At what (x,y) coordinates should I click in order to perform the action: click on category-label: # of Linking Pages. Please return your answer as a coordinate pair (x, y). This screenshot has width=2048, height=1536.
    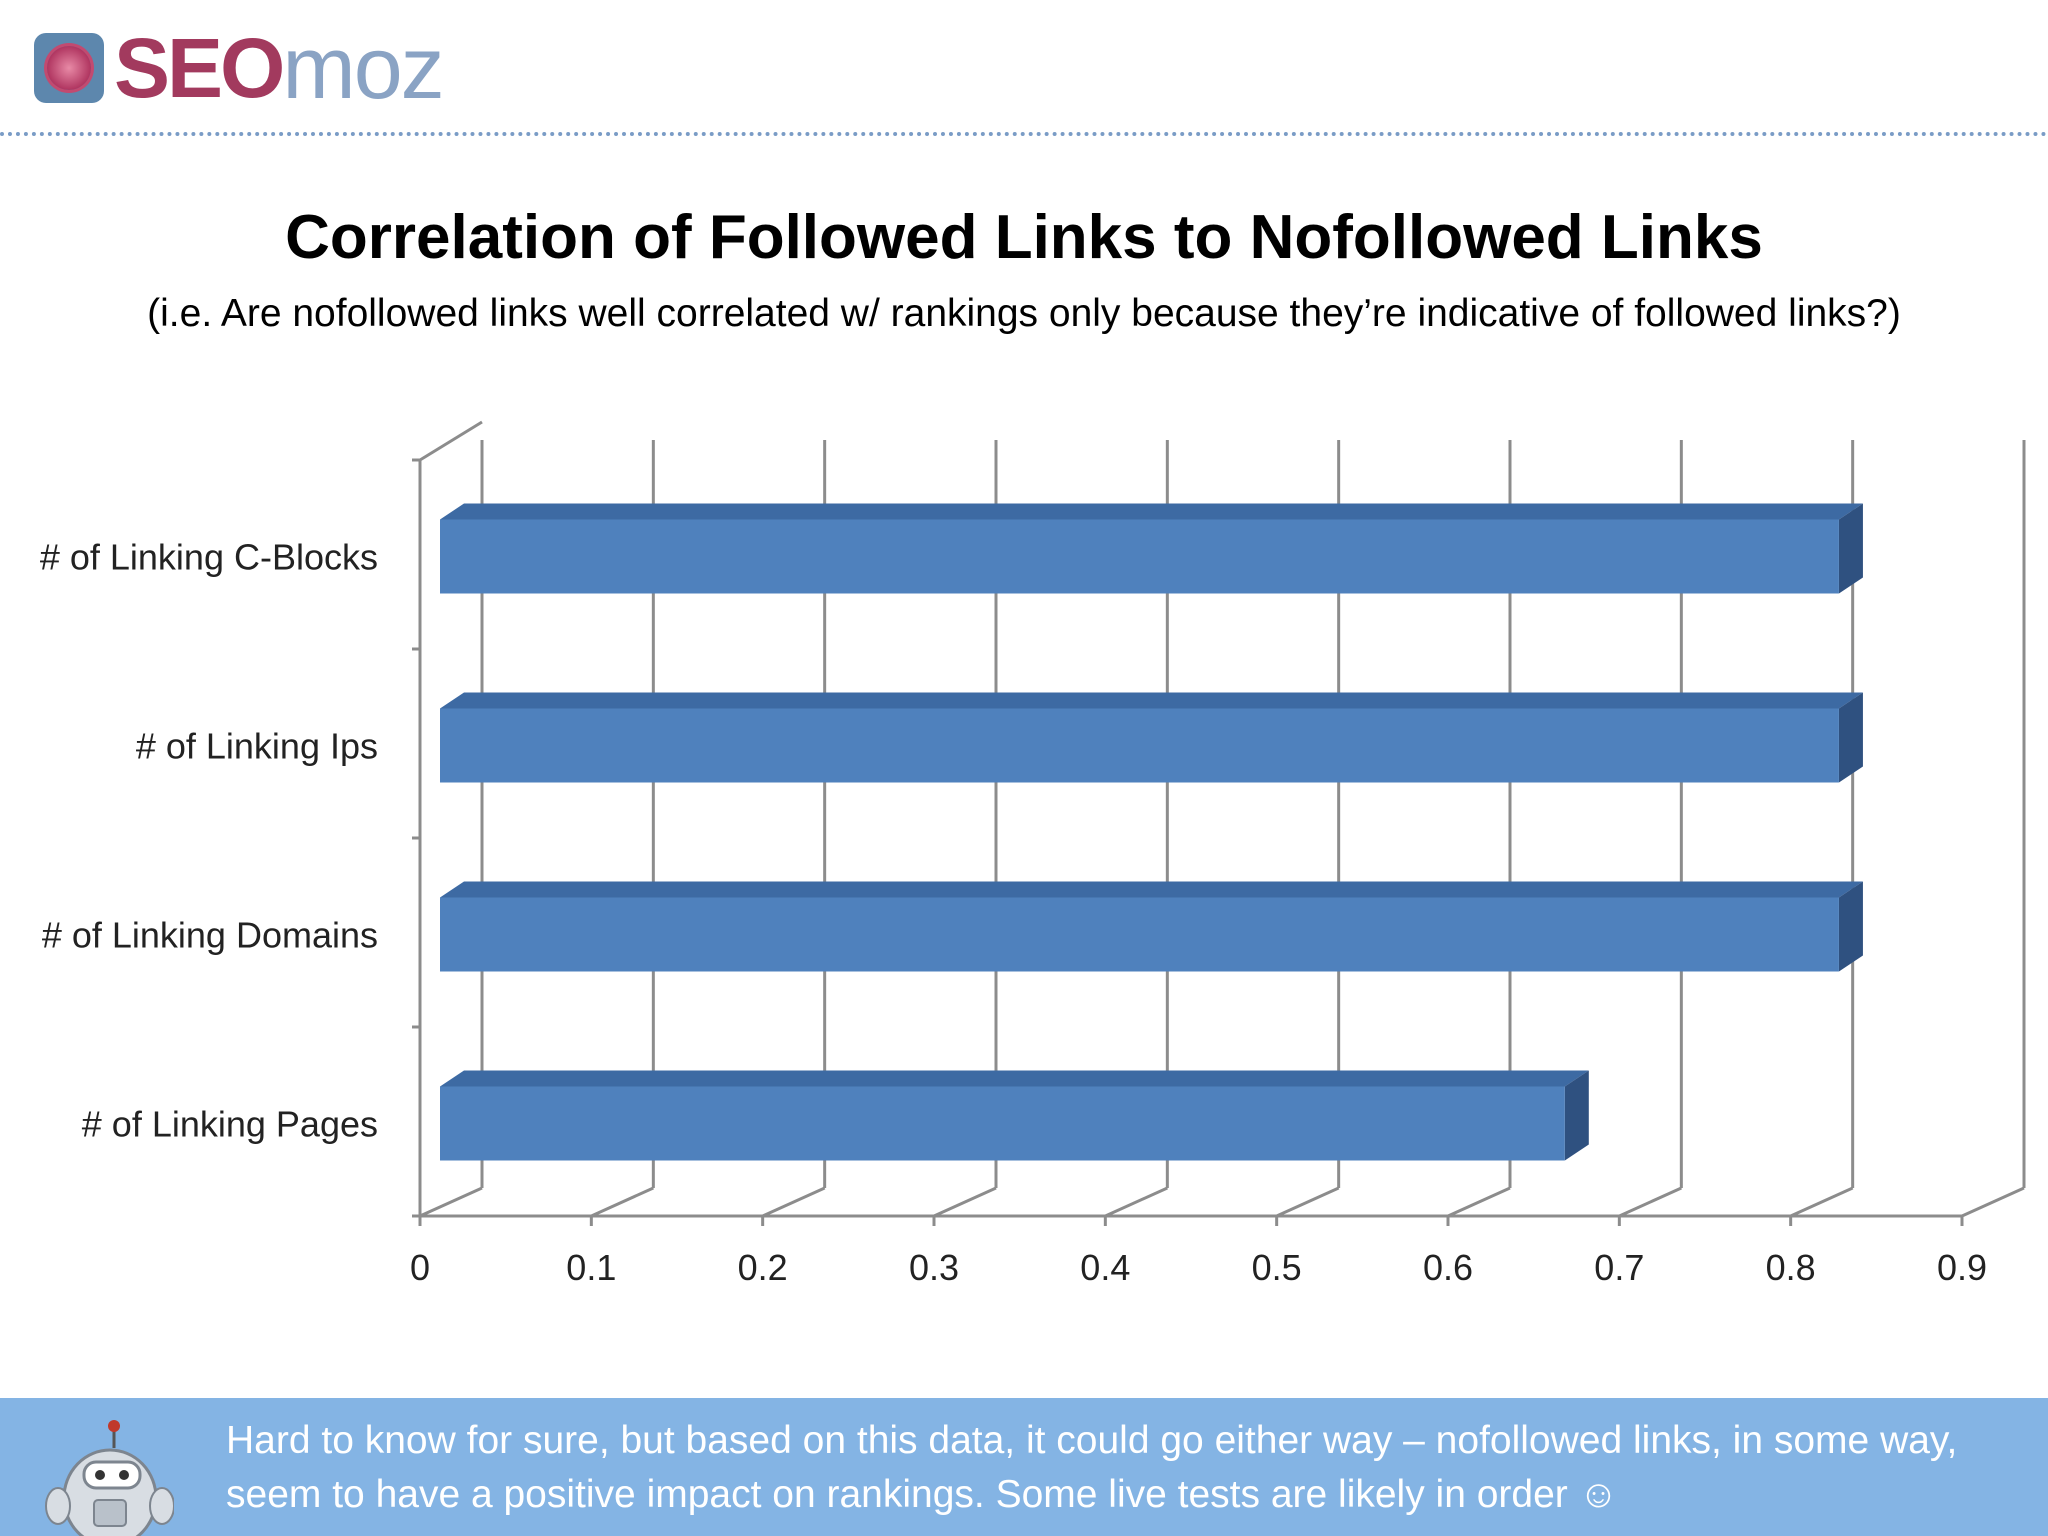
    Looking at the image, I should click on (230, 1124).